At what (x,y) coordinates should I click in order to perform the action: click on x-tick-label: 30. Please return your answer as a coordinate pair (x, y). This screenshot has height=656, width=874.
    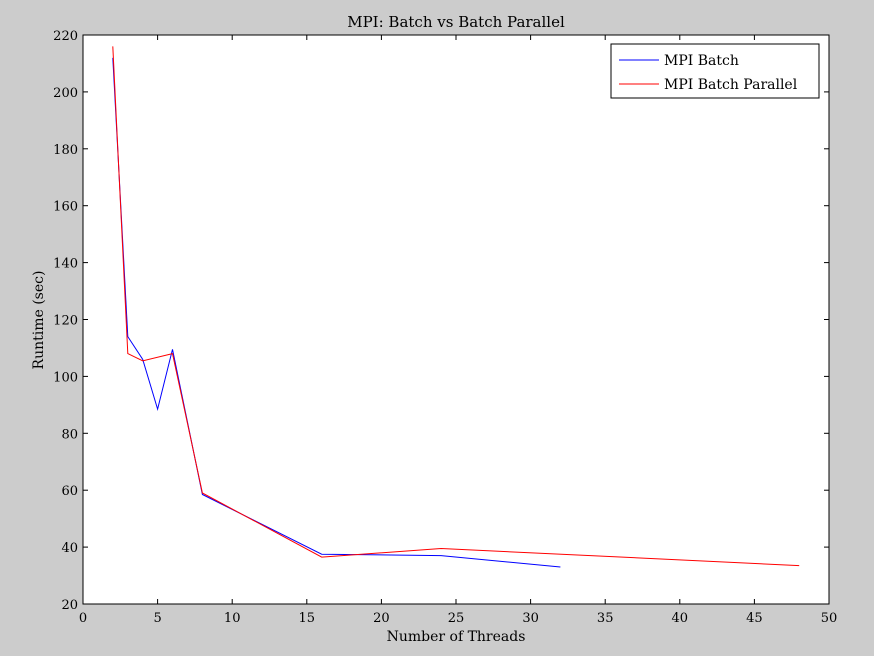
    Looking at the image, I should click on (530, 618).